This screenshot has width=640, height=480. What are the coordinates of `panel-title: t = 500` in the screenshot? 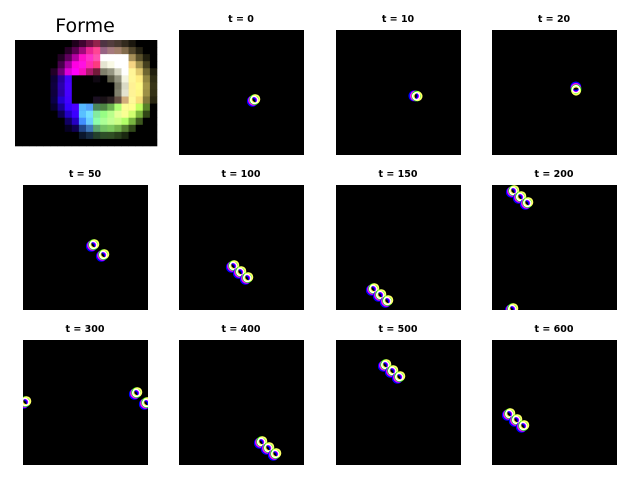 It's located at (398, 329).